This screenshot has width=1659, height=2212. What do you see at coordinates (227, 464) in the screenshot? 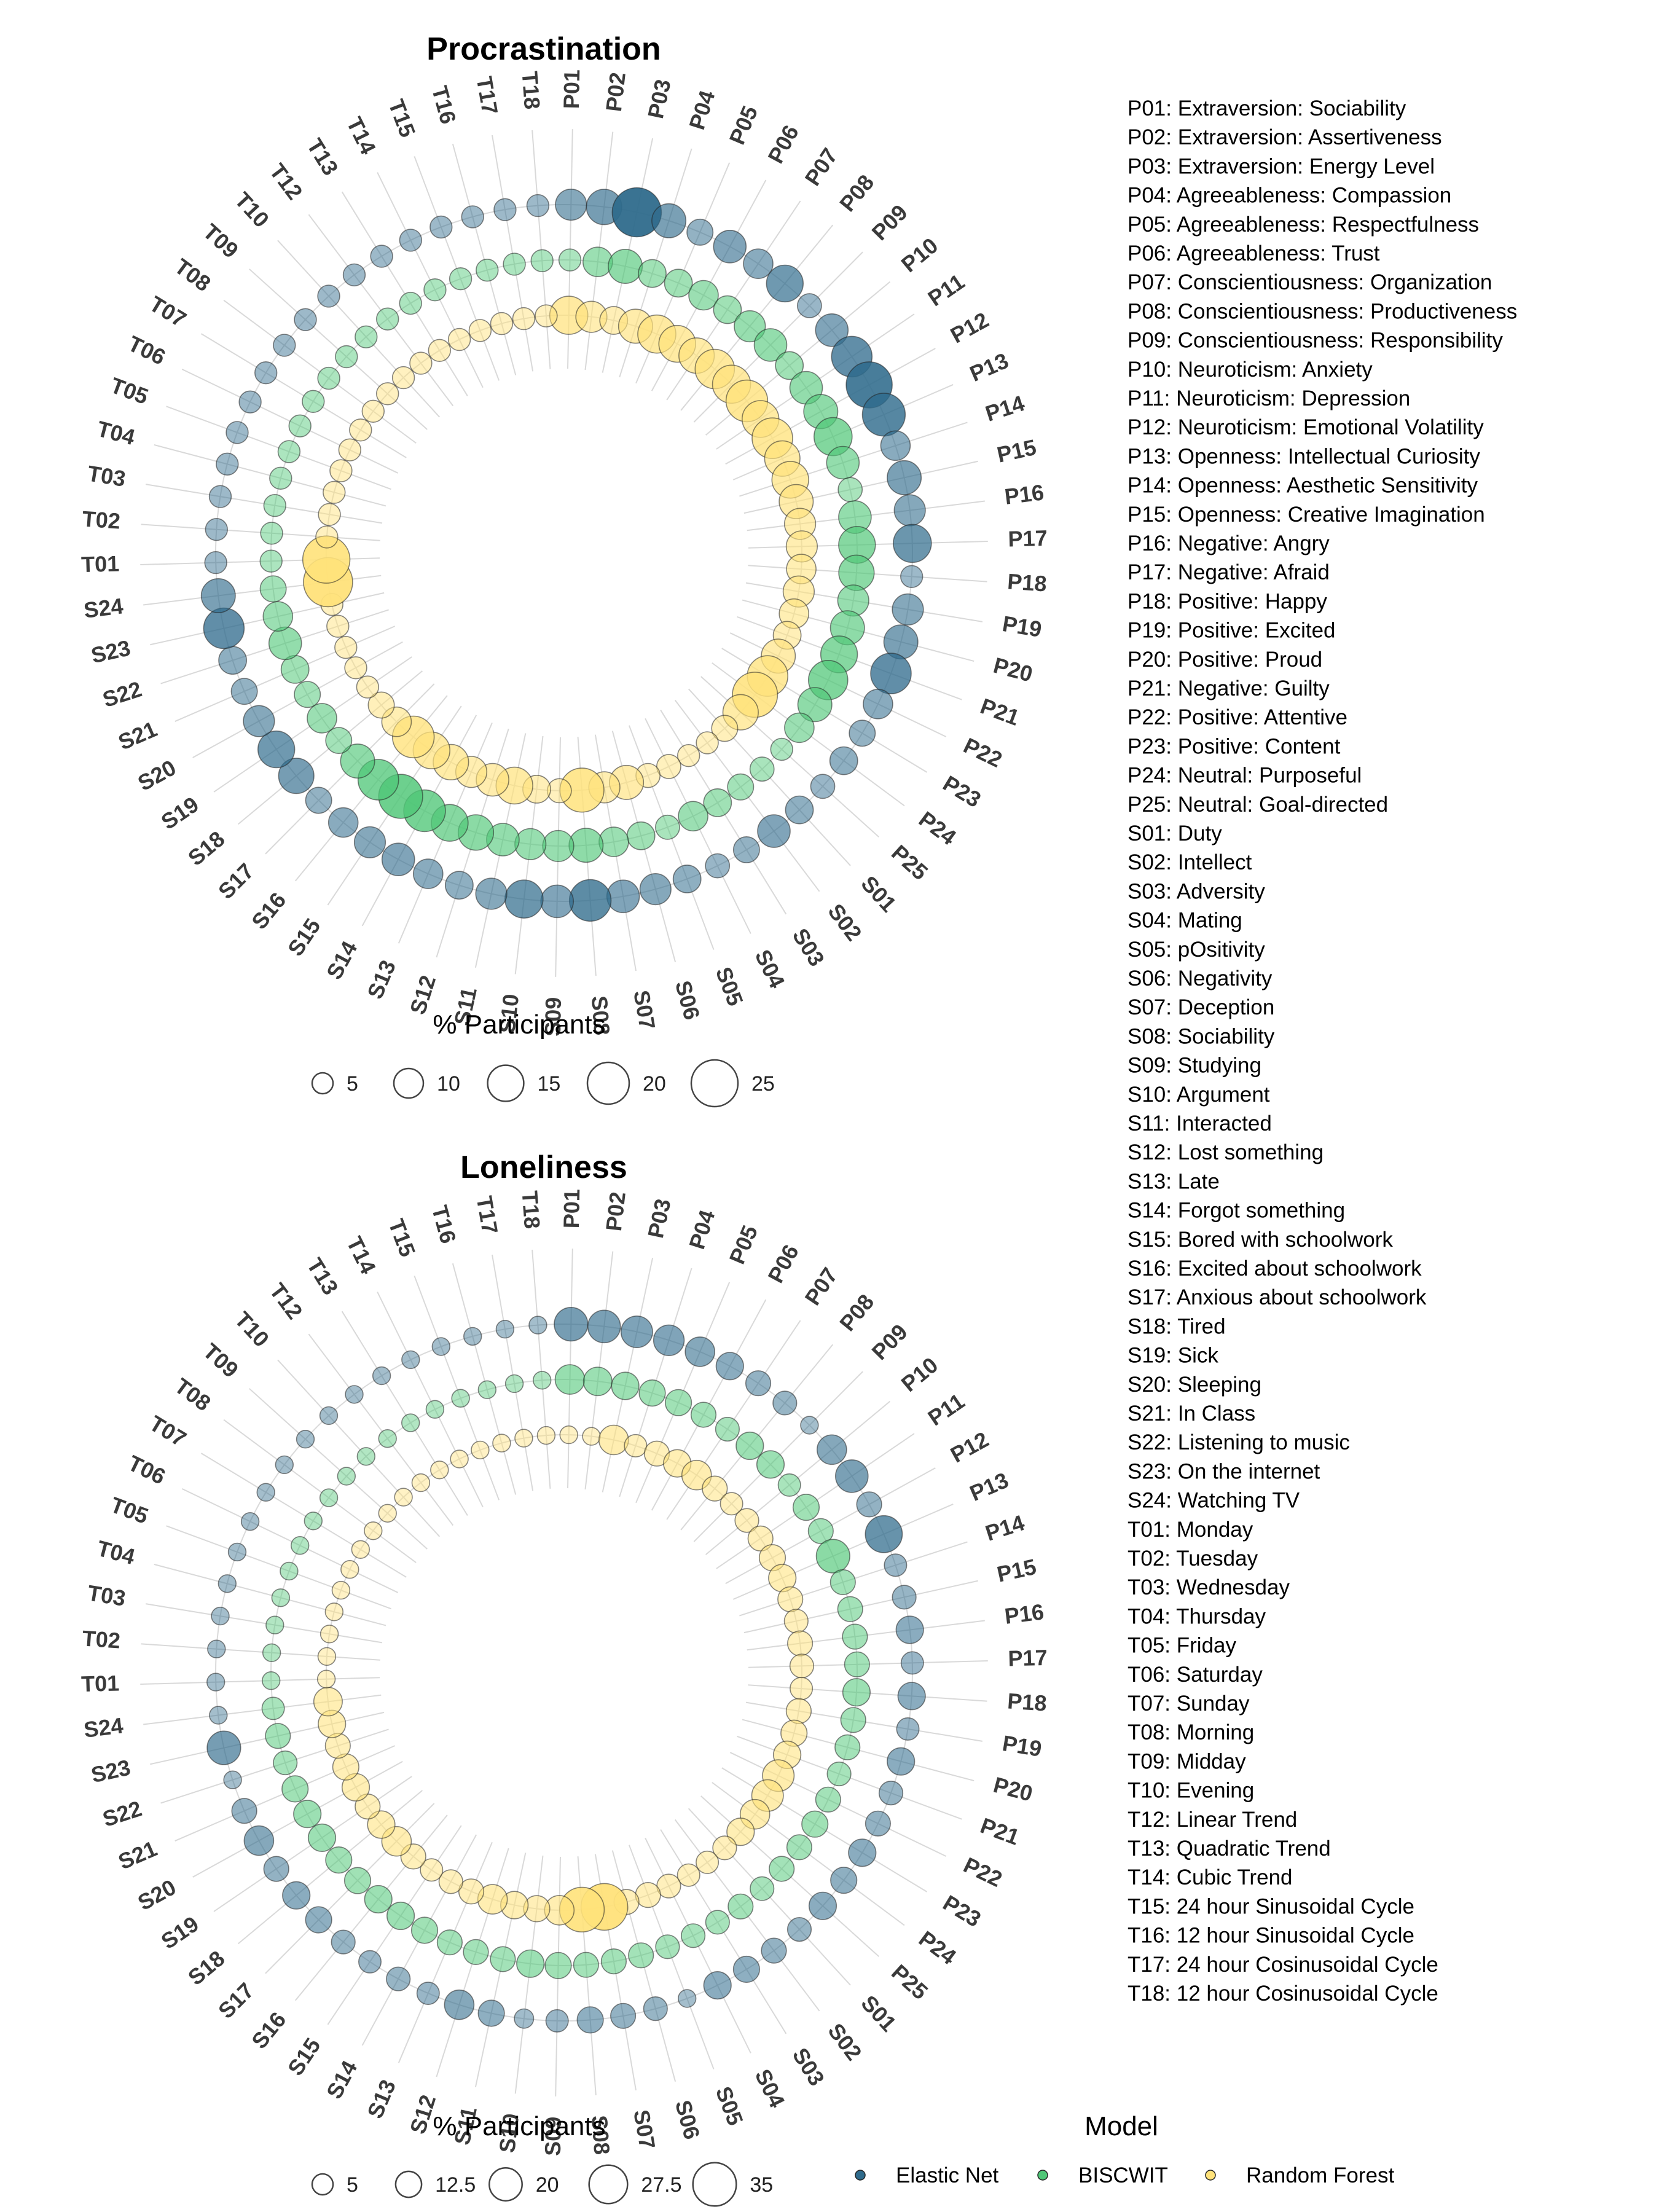
I see `bubble-elastic-net-t04` at bounding box center [227, 464].